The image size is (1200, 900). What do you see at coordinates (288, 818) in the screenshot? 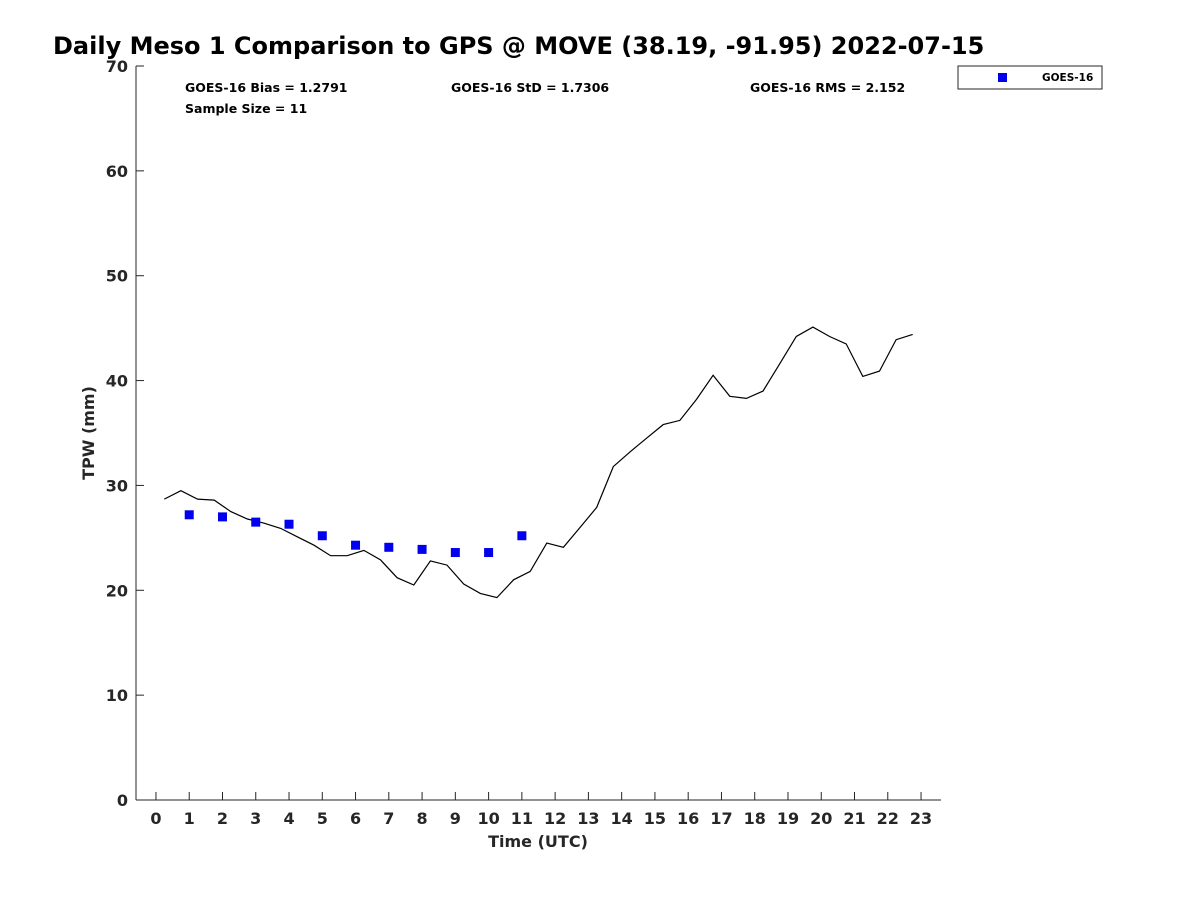
I see `x-tick-label: 4` at bounding box center [288, 818].